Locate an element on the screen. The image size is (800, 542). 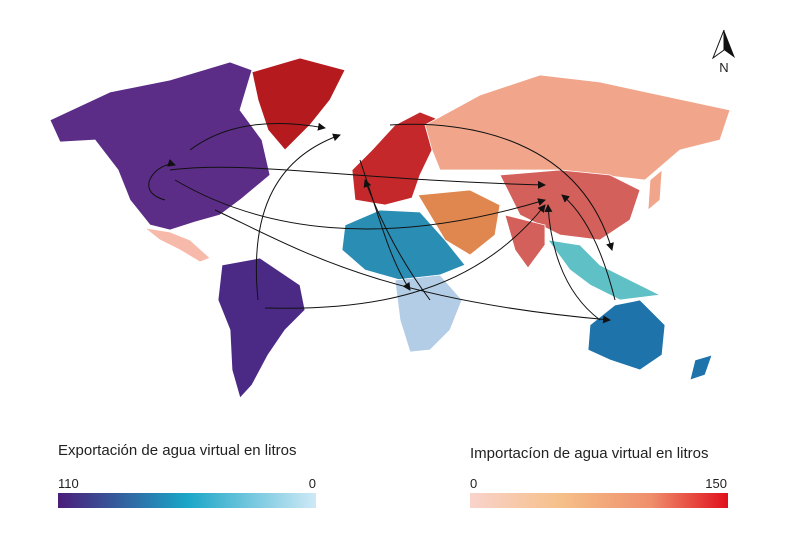
legend-max: 150 is located at coordinates (716, 483).